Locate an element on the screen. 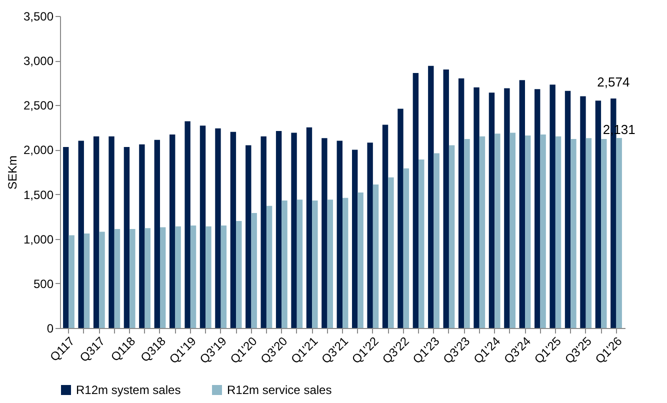  y-tick-label: 2,500 is located at coordinates (38, 105).